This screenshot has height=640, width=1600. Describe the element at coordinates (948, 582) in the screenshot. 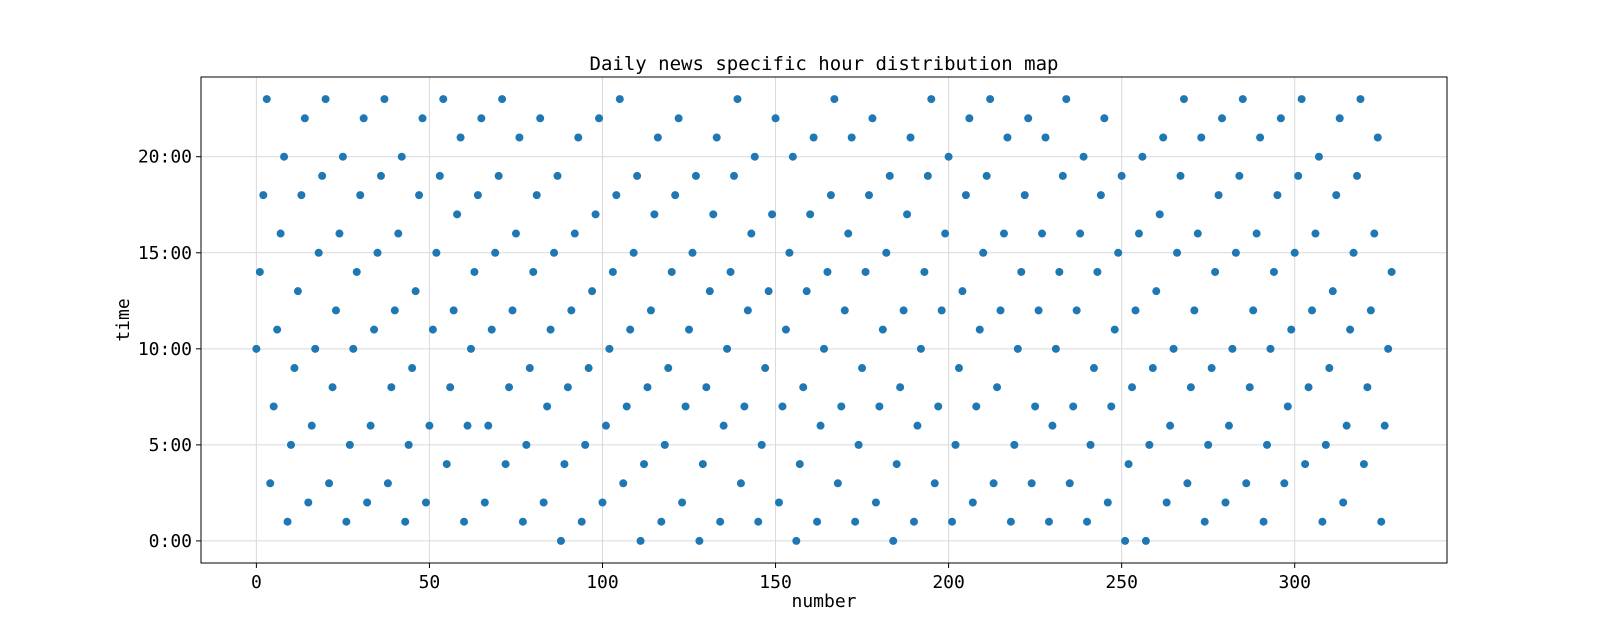

I see `x-tick-label: 200` at that location.